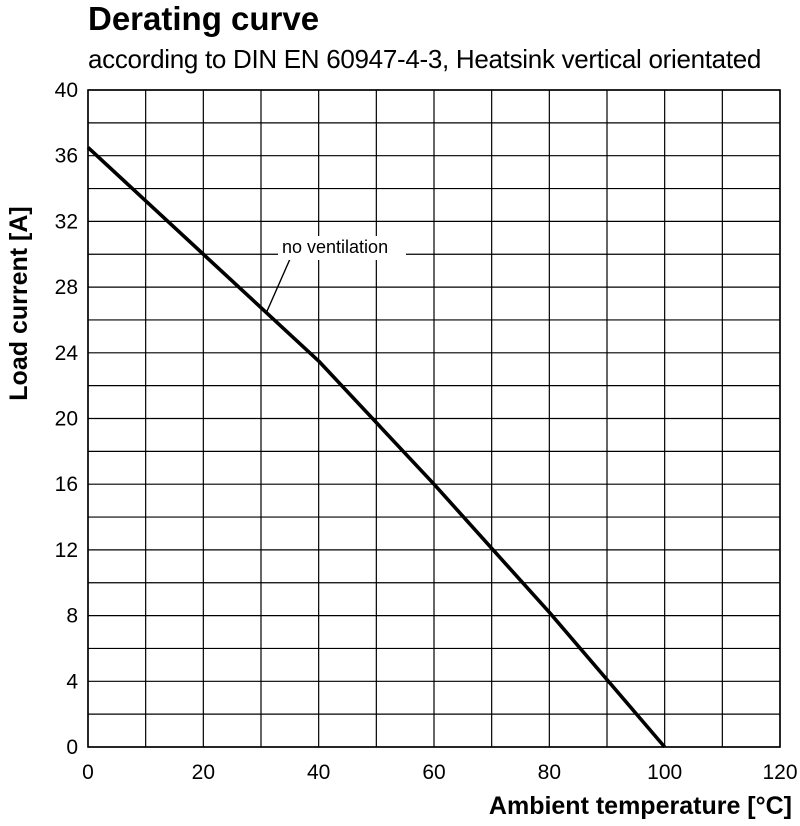 The image size is (800, 826). I want to click on annotation-label: no ventilation, so click(335, 247).